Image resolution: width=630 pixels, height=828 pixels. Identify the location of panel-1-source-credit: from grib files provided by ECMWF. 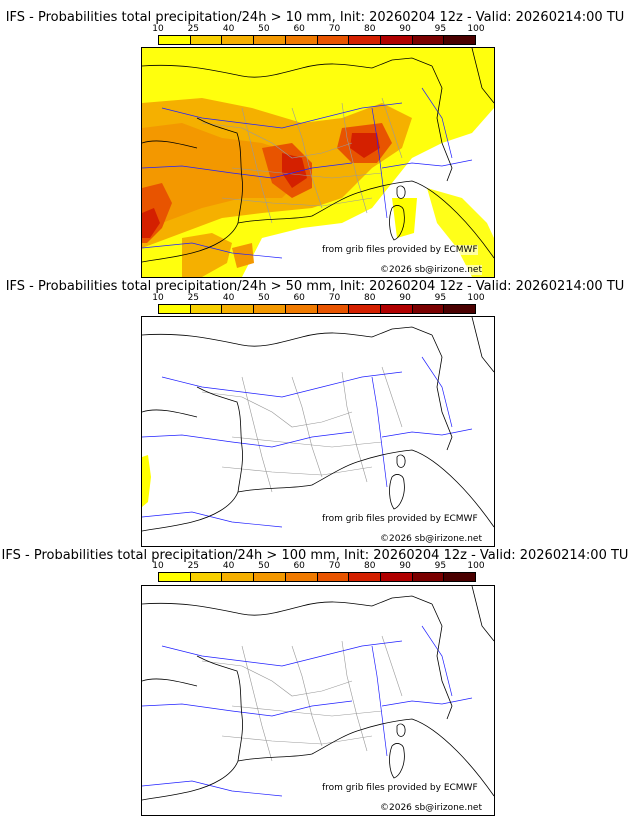
(400, 250).